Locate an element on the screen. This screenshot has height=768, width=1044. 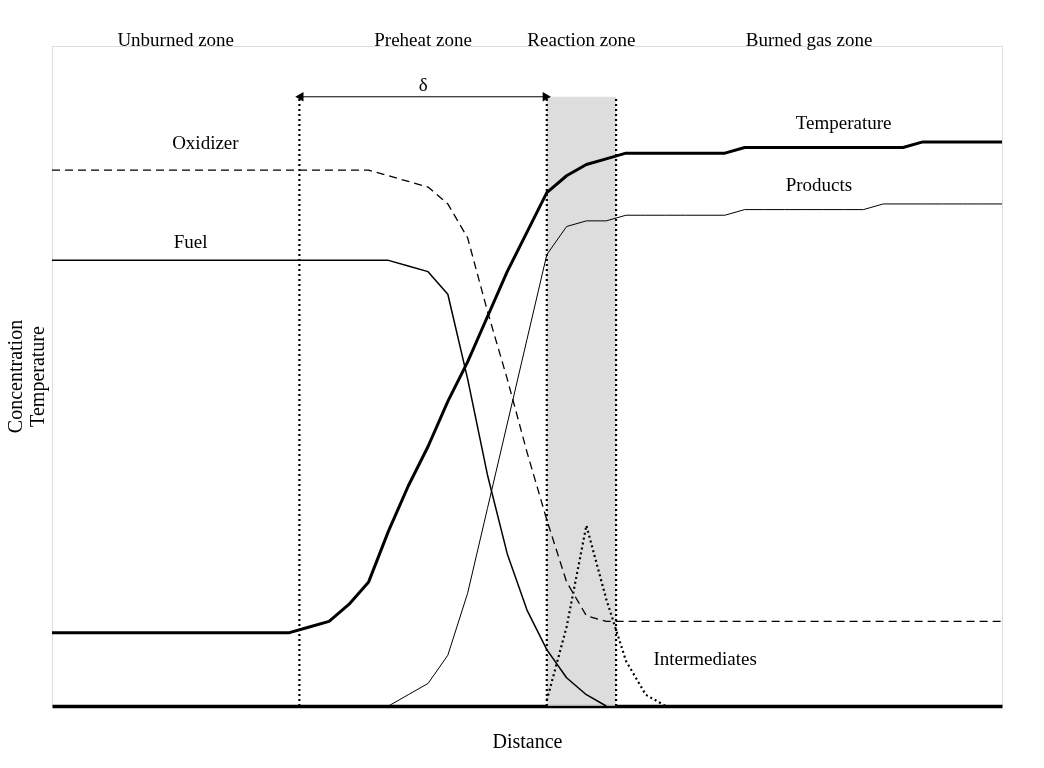
text: Unburned zone is located at coordinates (175, 39).